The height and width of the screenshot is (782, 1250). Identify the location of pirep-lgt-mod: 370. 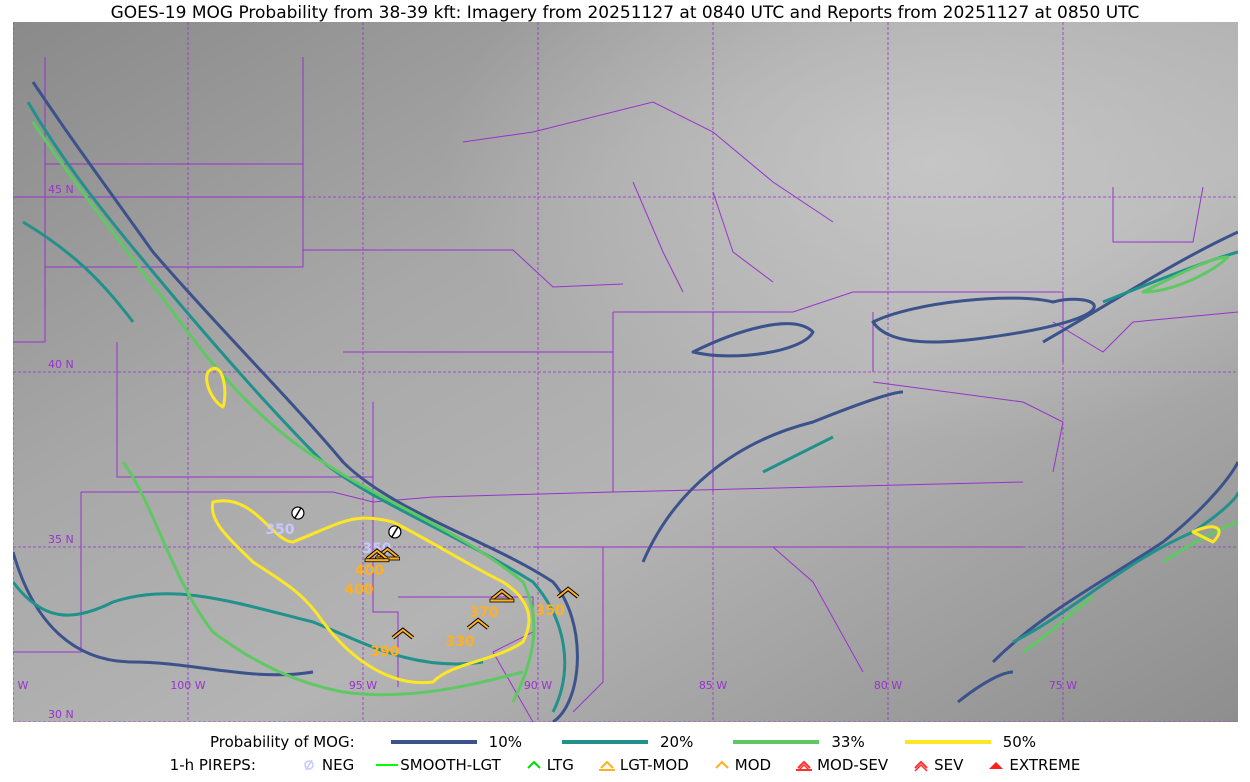
(492, 604).